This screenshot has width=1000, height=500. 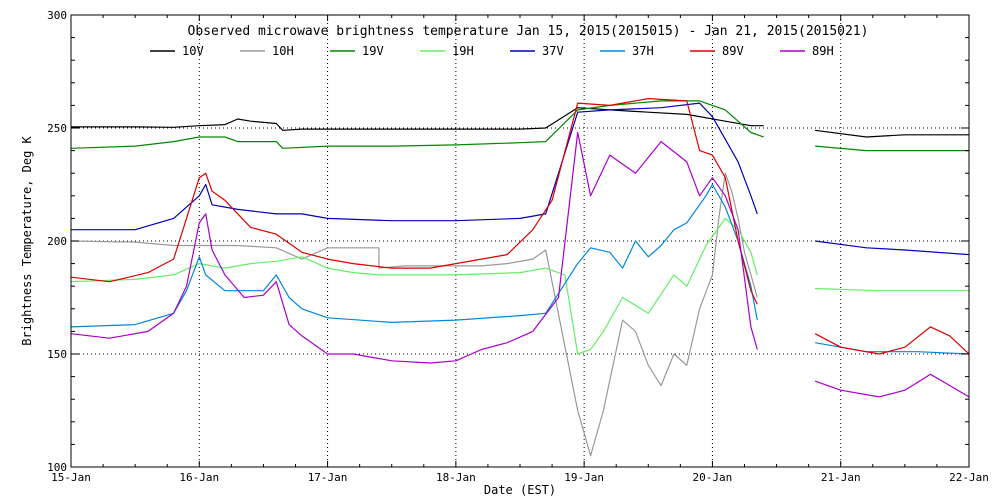 What do you see at coordinates (841, 477) in the screenshot?
I see `x-tick-label: 21-Jan` at bounding box center [841, 477].